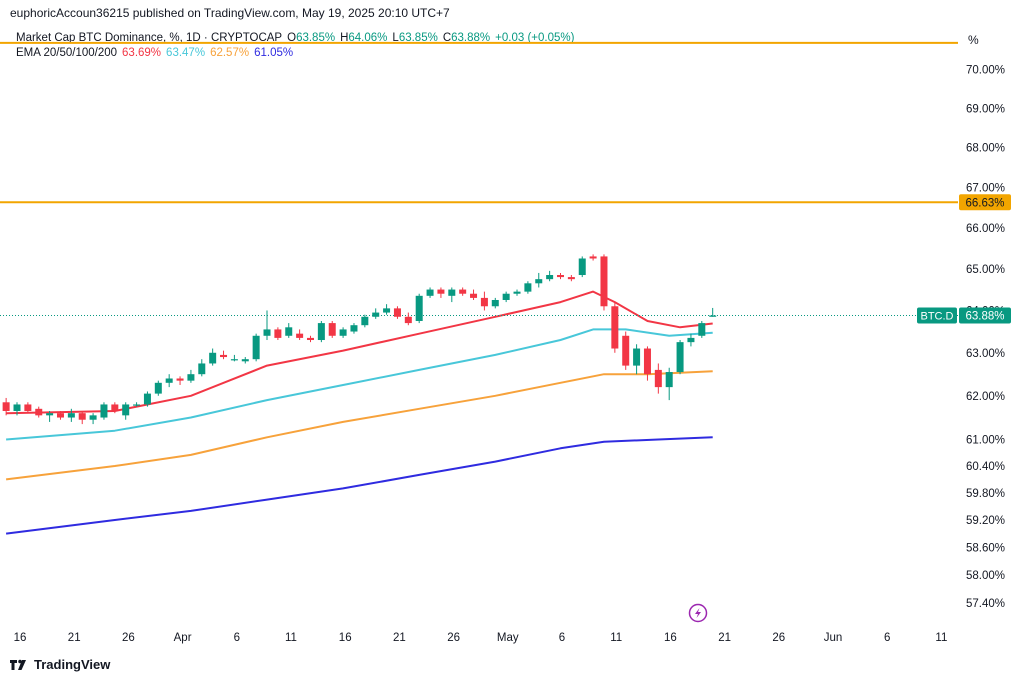 The height and width of the screenshot is (681, 1024). What do you see at coordinates (142, 53) in the screenshot?
I see `legend-ema20-value: 63.69%` at bounding box center [142, 53].